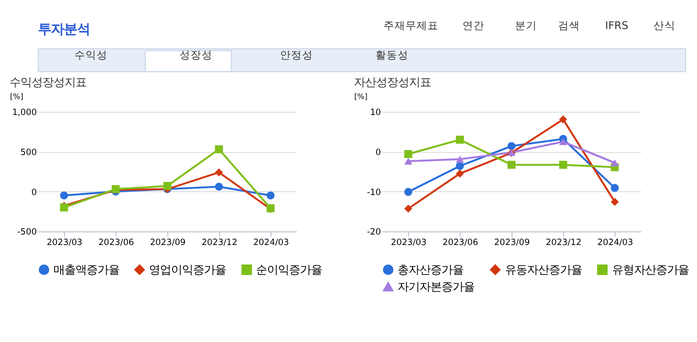 The image size is (697, 342). What do you see at coordinates (650, 269) in the screenshot?
I see `legend-label: 유형자산증가율` at bounding box center [650, 269].